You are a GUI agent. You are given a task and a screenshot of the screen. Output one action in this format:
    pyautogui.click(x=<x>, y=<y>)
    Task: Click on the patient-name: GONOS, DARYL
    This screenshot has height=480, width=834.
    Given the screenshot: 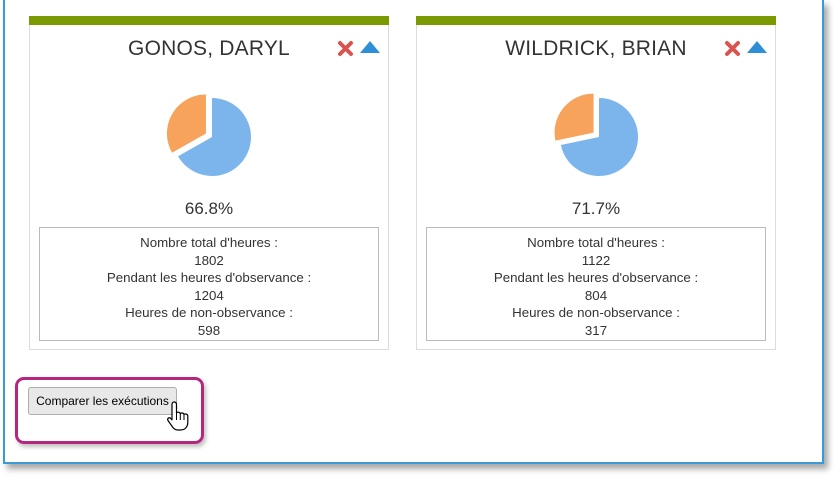 What is the action you would take?
    pyautogui.click(x=209, y=48)
    